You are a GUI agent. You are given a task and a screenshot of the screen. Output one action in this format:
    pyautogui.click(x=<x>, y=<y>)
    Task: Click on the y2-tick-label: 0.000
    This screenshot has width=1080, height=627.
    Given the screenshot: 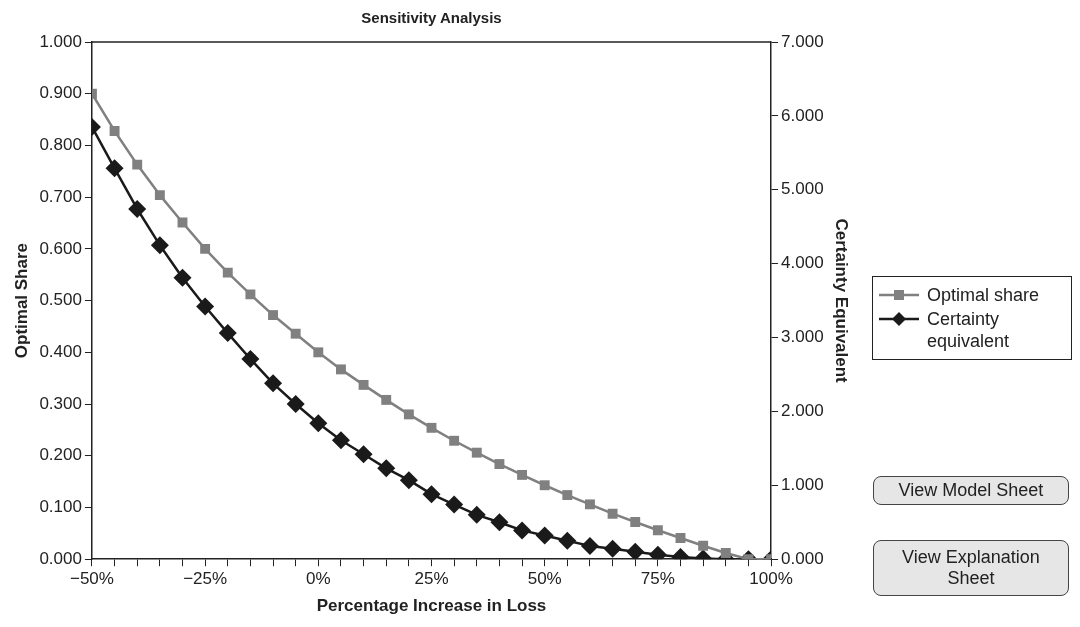 What is the action you would take?
    pyautogui.click(x=802, y=558)
    